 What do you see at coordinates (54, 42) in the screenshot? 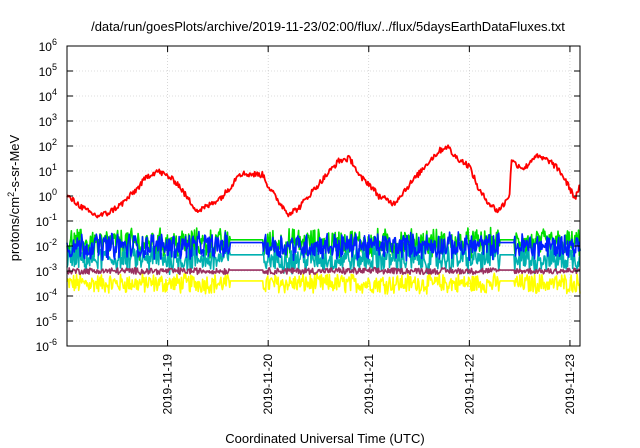
I see `y-tick-label-exponent: 6` at bounding box center [54, 42].